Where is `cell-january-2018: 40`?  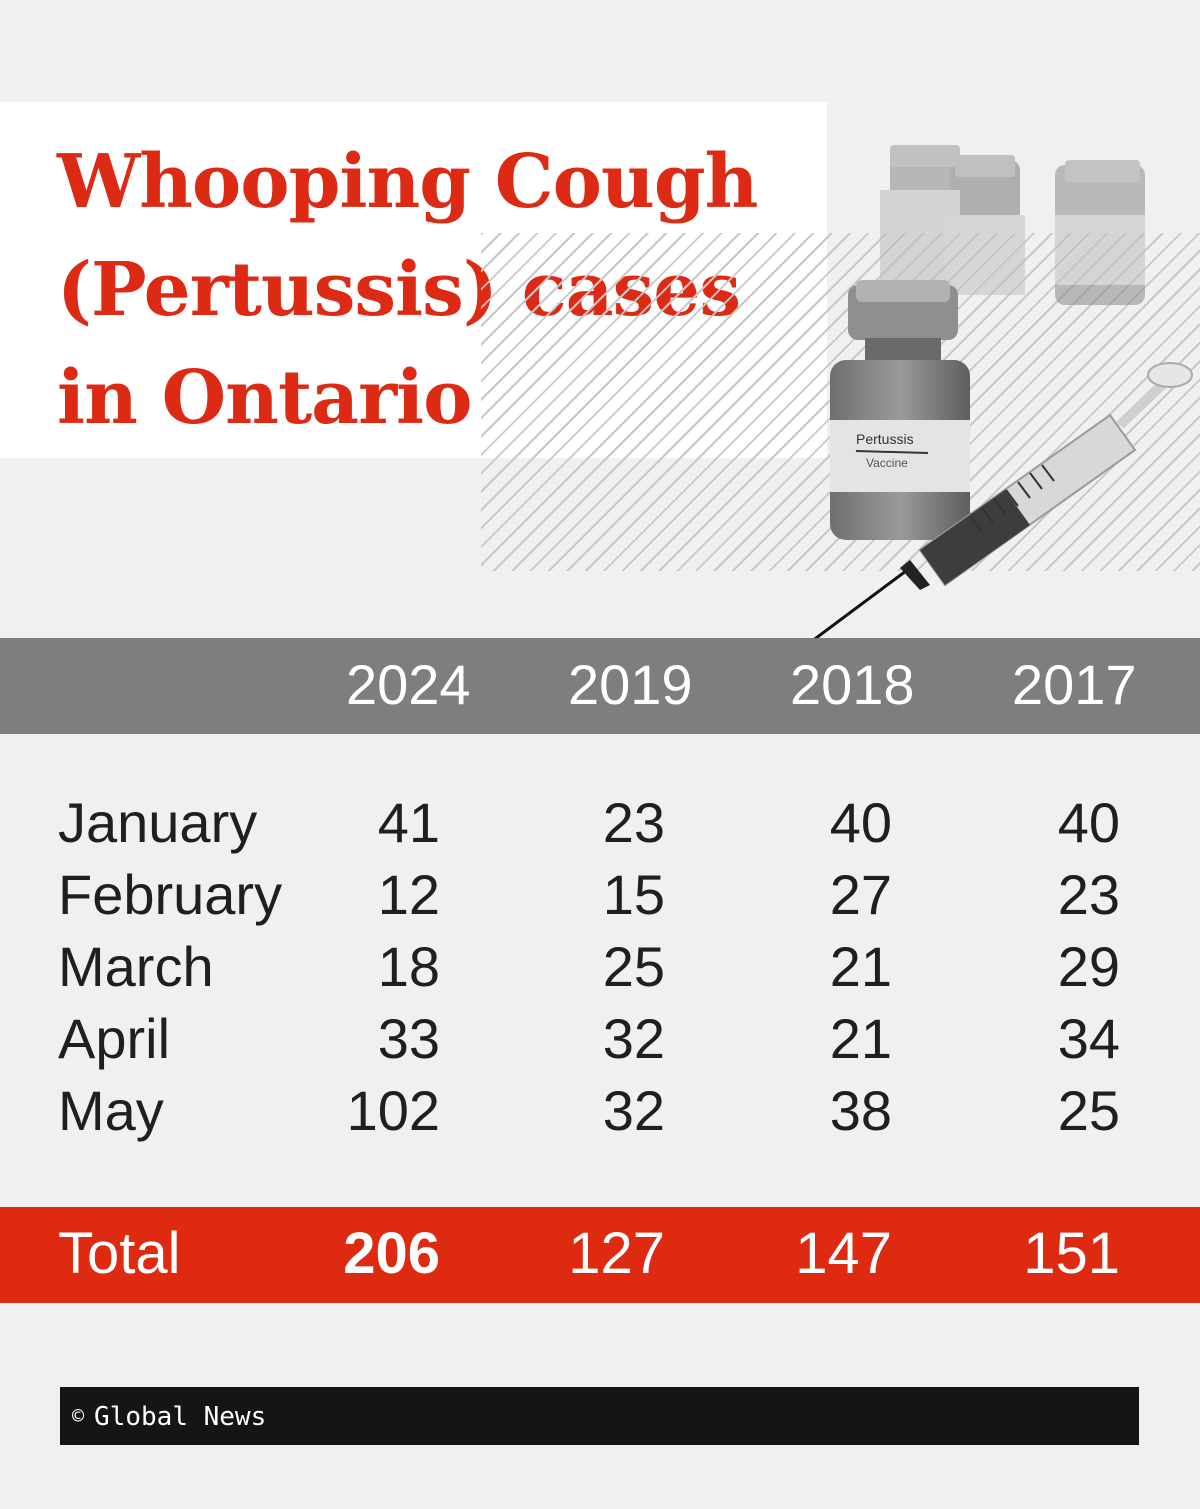
cell-january-2018: 40 is located at coordinates (860, 822).